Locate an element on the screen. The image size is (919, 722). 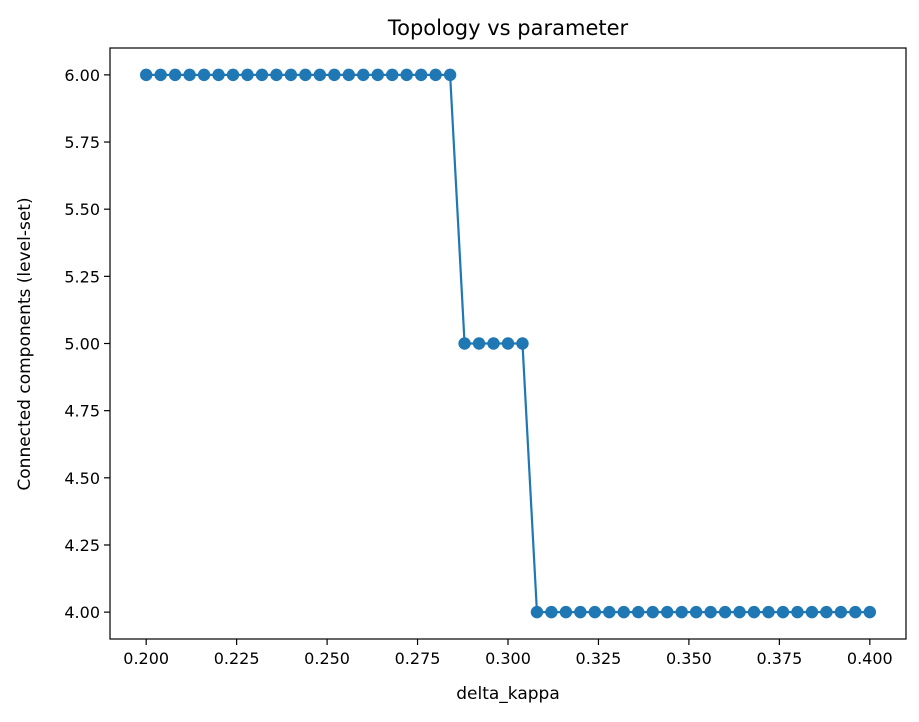
y-axis: 4.00 4.25 4.50 4.75 5.00 5.25 5.50 5.75 6.00 is located at coordinates (87, 344).